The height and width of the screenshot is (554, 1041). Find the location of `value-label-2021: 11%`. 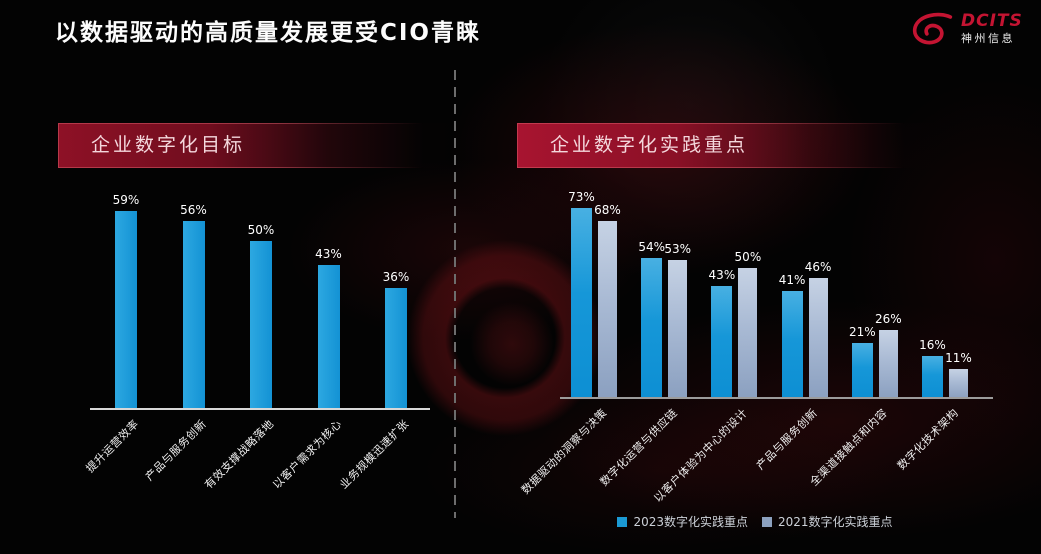

value-label-2021: 11% is located at coordinates (958, 358).